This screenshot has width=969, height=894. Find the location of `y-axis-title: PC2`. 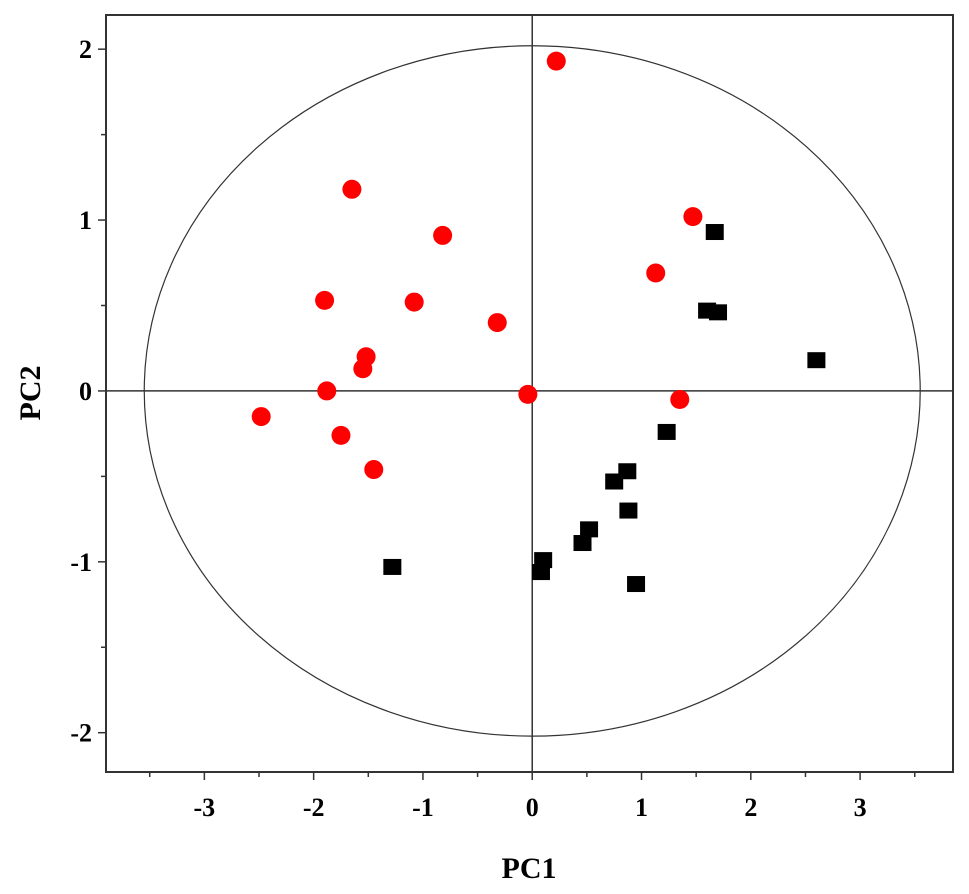

y-axis-title: PC2 is located at coordinates (30, 393).